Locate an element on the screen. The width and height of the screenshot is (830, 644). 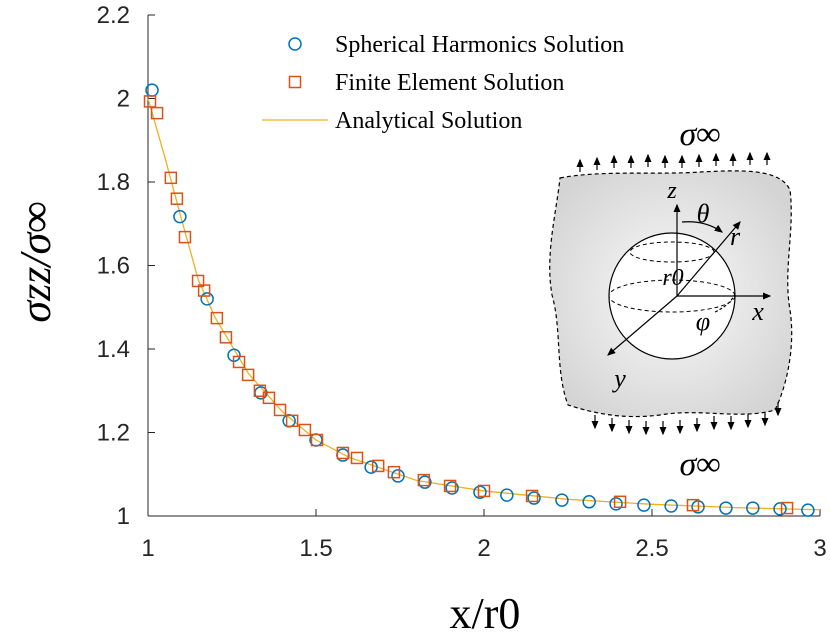
y-tick-label: 1.6 is located at coordinates (113, 266).